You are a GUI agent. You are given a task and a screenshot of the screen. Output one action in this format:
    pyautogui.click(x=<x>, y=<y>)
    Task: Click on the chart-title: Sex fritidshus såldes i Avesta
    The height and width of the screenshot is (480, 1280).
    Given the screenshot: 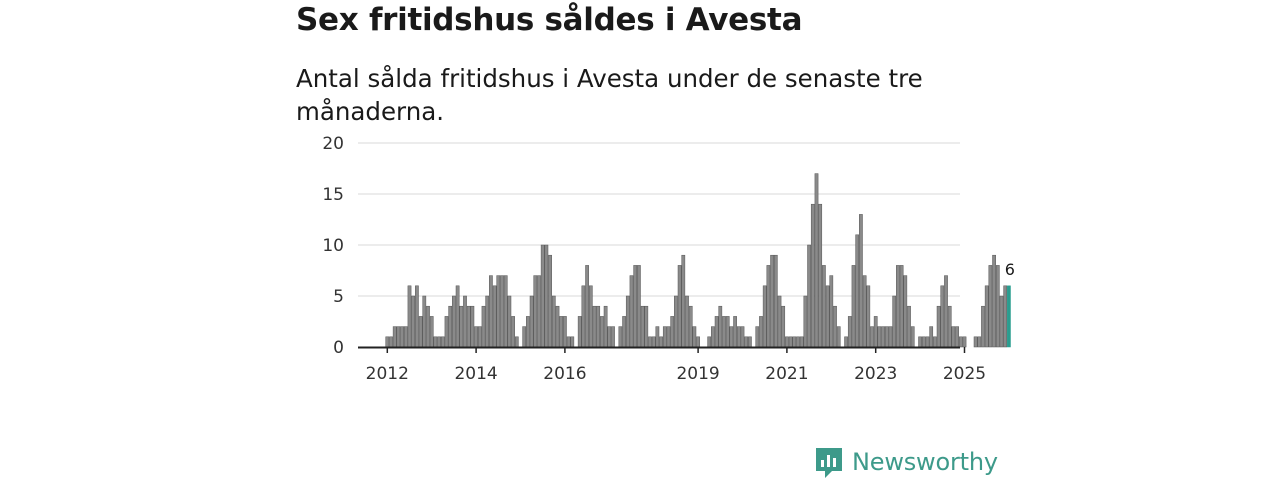 What is the action you would take?
    pyautogui.click(x=549, y=20)
    